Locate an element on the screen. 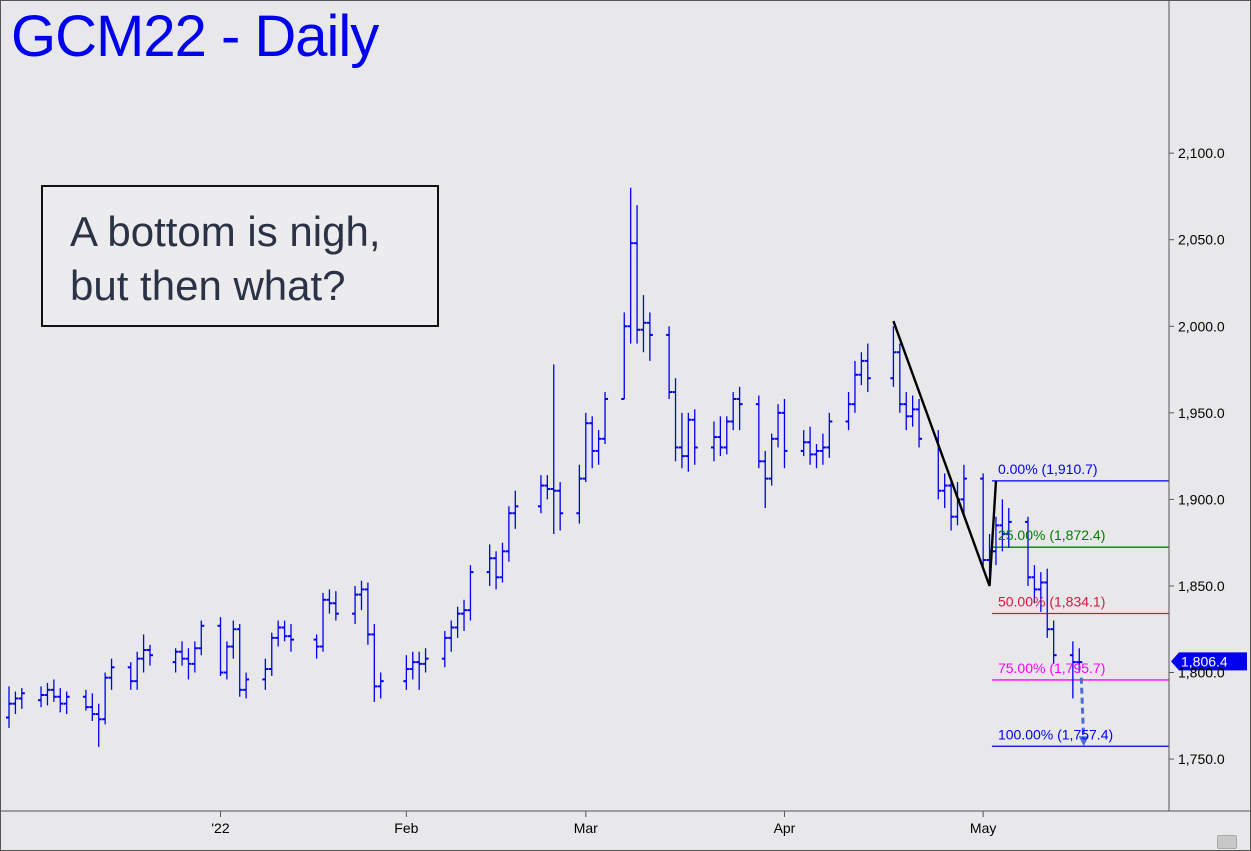 The height and width of the screenshot is (851, 1251). y-tick-label: 2,050.0 is located at coordinates (1201, 240).